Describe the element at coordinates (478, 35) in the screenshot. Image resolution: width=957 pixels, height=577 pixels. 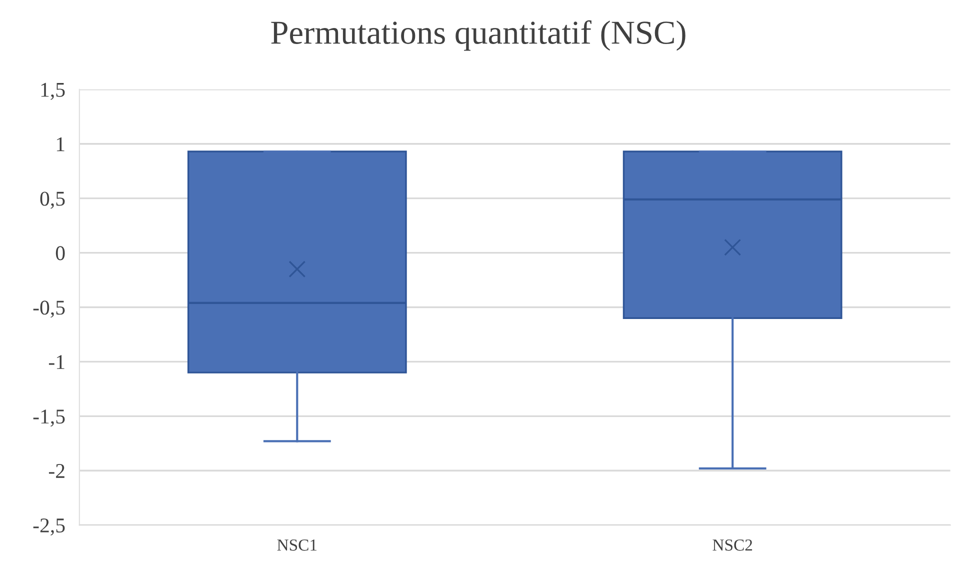
I see `chart-title: Permutations quantitatif (NSC)` at that location.